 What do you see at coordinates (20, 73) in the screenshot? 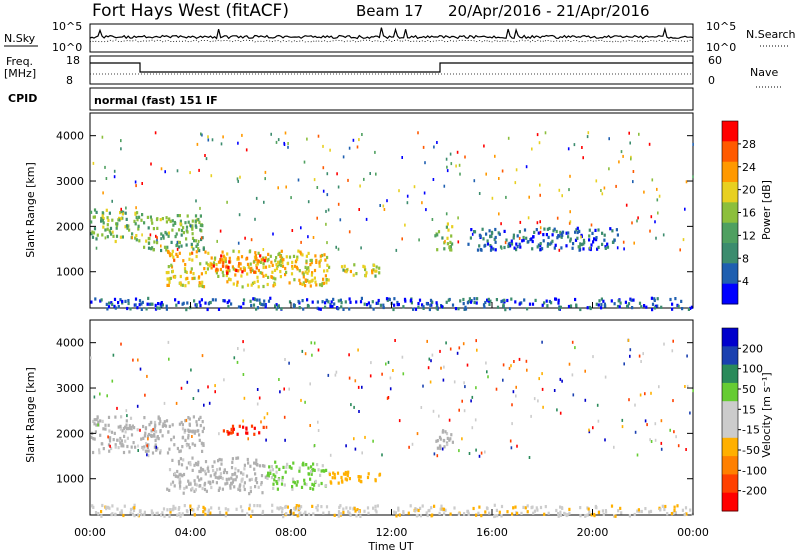
I see `freq-unit: [MHz]` at bounding box center [20, 73].